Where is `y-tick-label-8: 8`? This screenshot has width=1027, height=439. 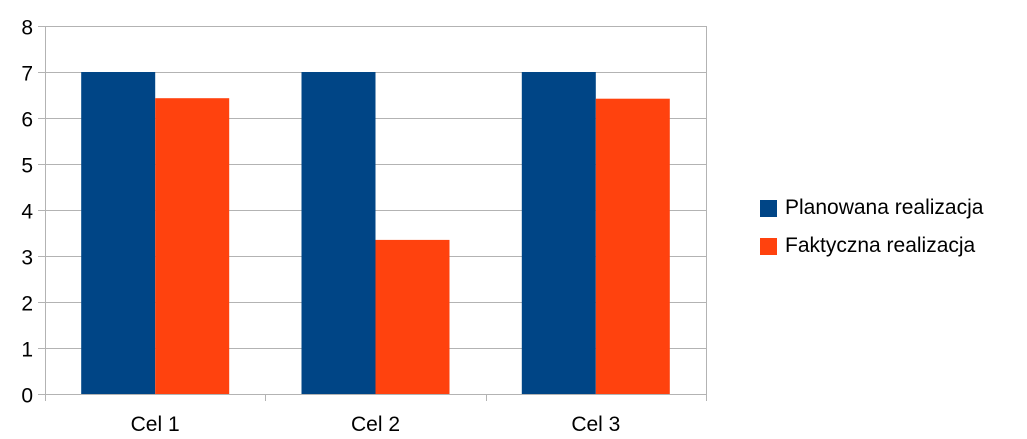
y-tick-label-8: 8 is located at coordinates (27, 28).